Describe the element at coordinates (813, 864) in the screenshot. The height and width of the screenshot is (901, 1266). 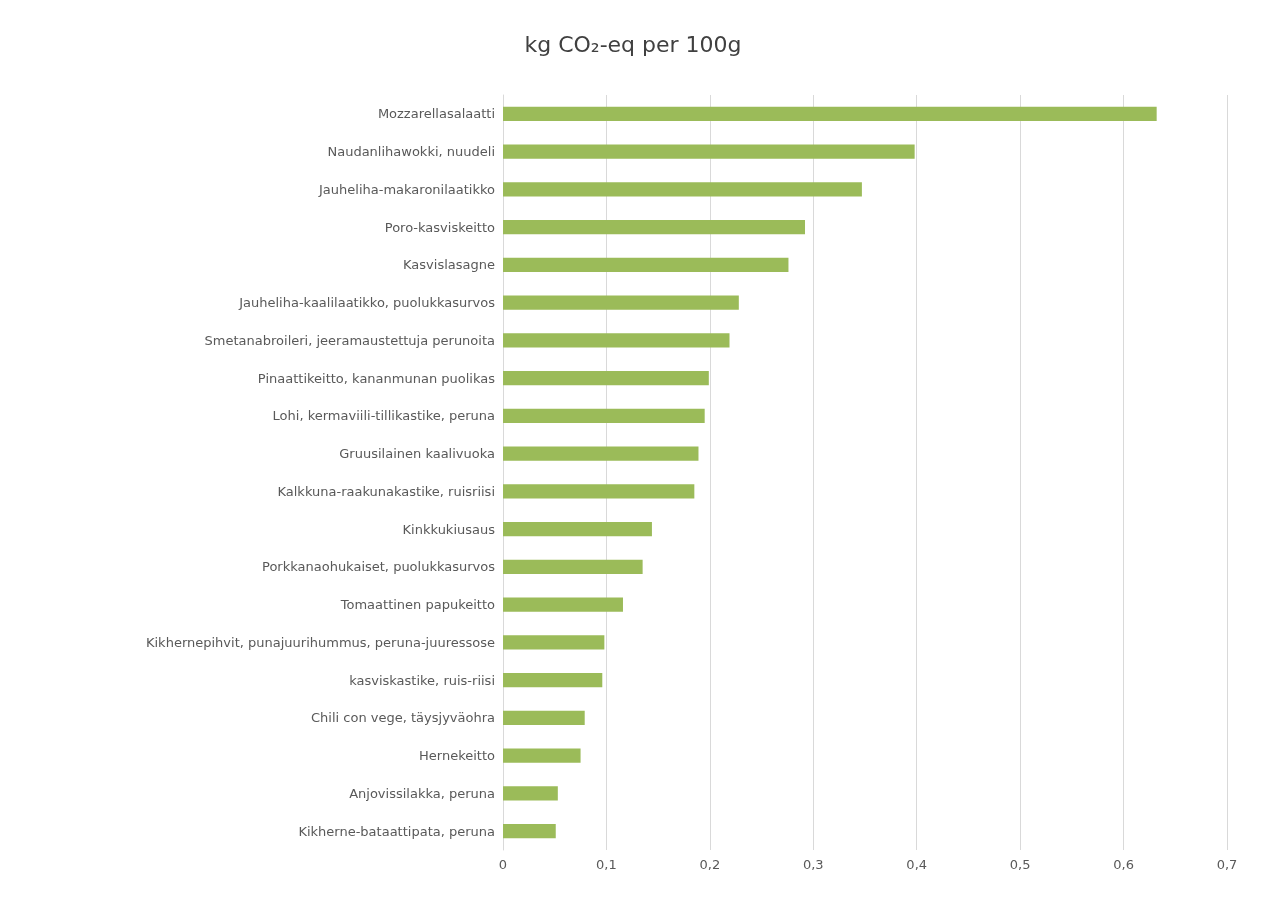
I see `x-tick-label: 0,3` at that location.